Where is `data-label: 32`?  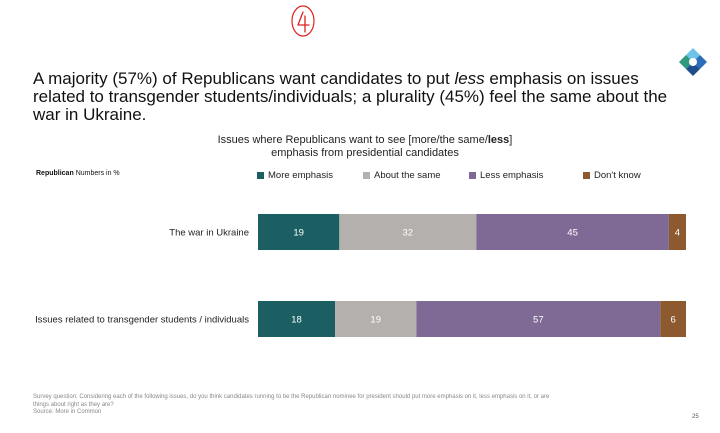 data-label: 32 is located at coordinates (408, 233).